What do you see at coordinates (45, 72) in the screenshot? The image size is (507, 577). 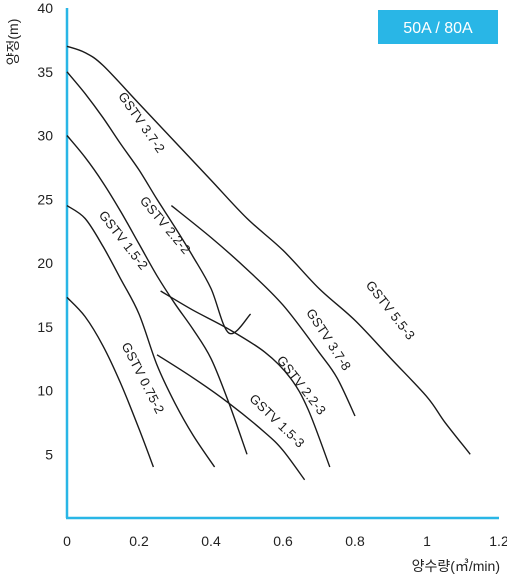 I see `y-tick-label: 35` at bounding box center [45, 72].